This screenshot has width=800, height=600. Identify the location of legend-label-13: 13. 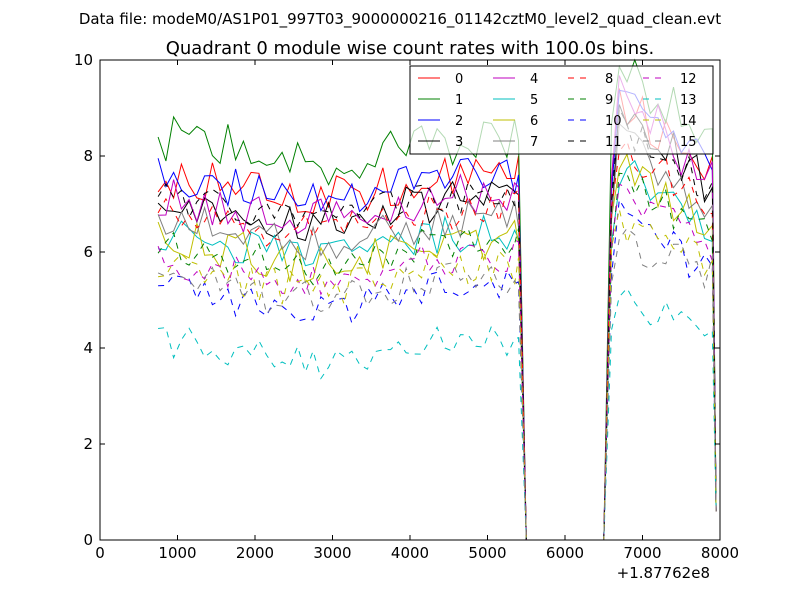
(688, 100).